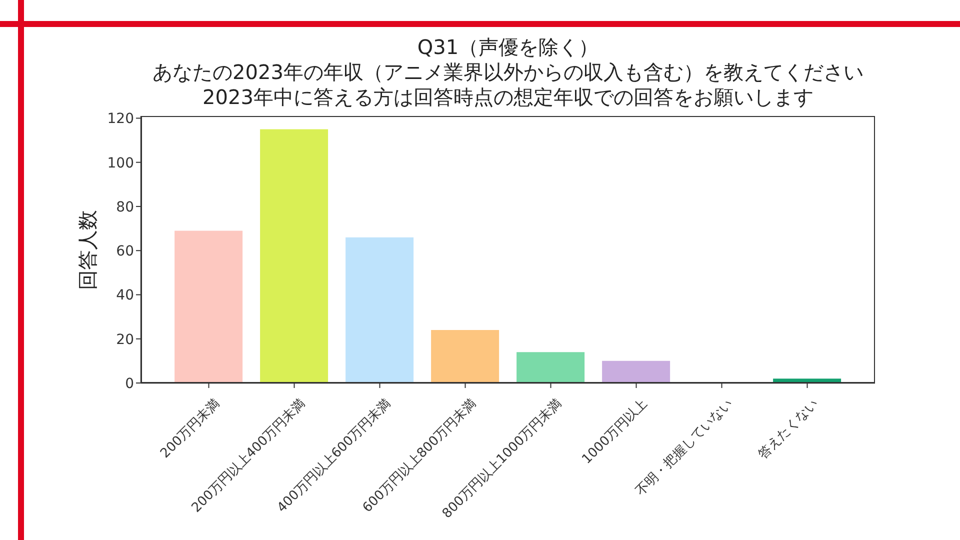 This screenshot has width=960, height=540. I want to click on y-tick-label: 100, so click(120, 163).